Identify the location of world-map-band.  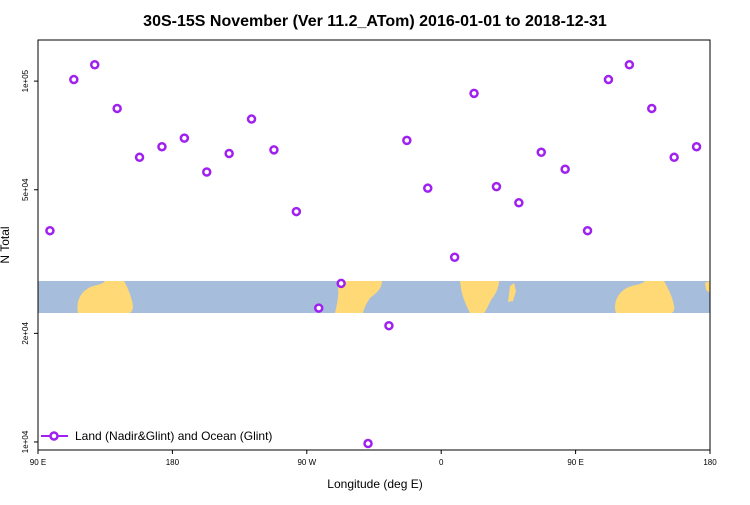
(374, 297).